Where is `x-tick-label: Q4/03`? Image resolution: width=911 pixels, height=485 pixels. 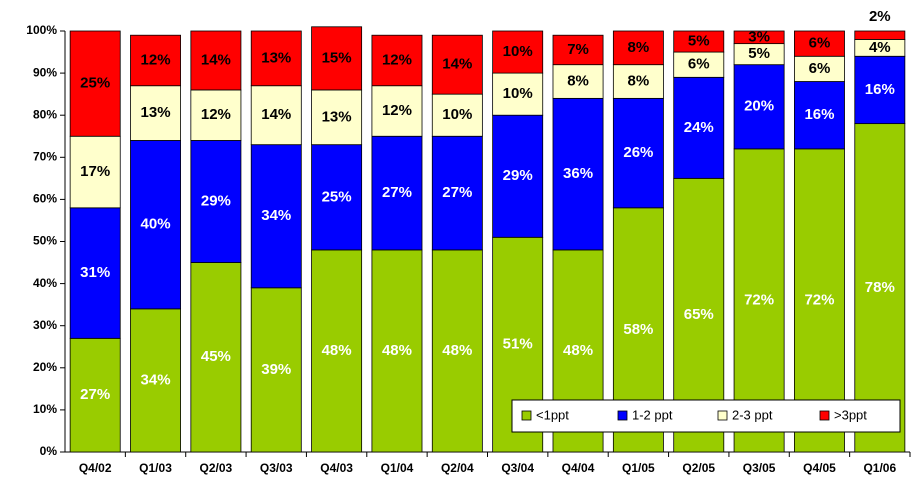 x-tick-label: Q4/03 is located at coordinates (336, 468).